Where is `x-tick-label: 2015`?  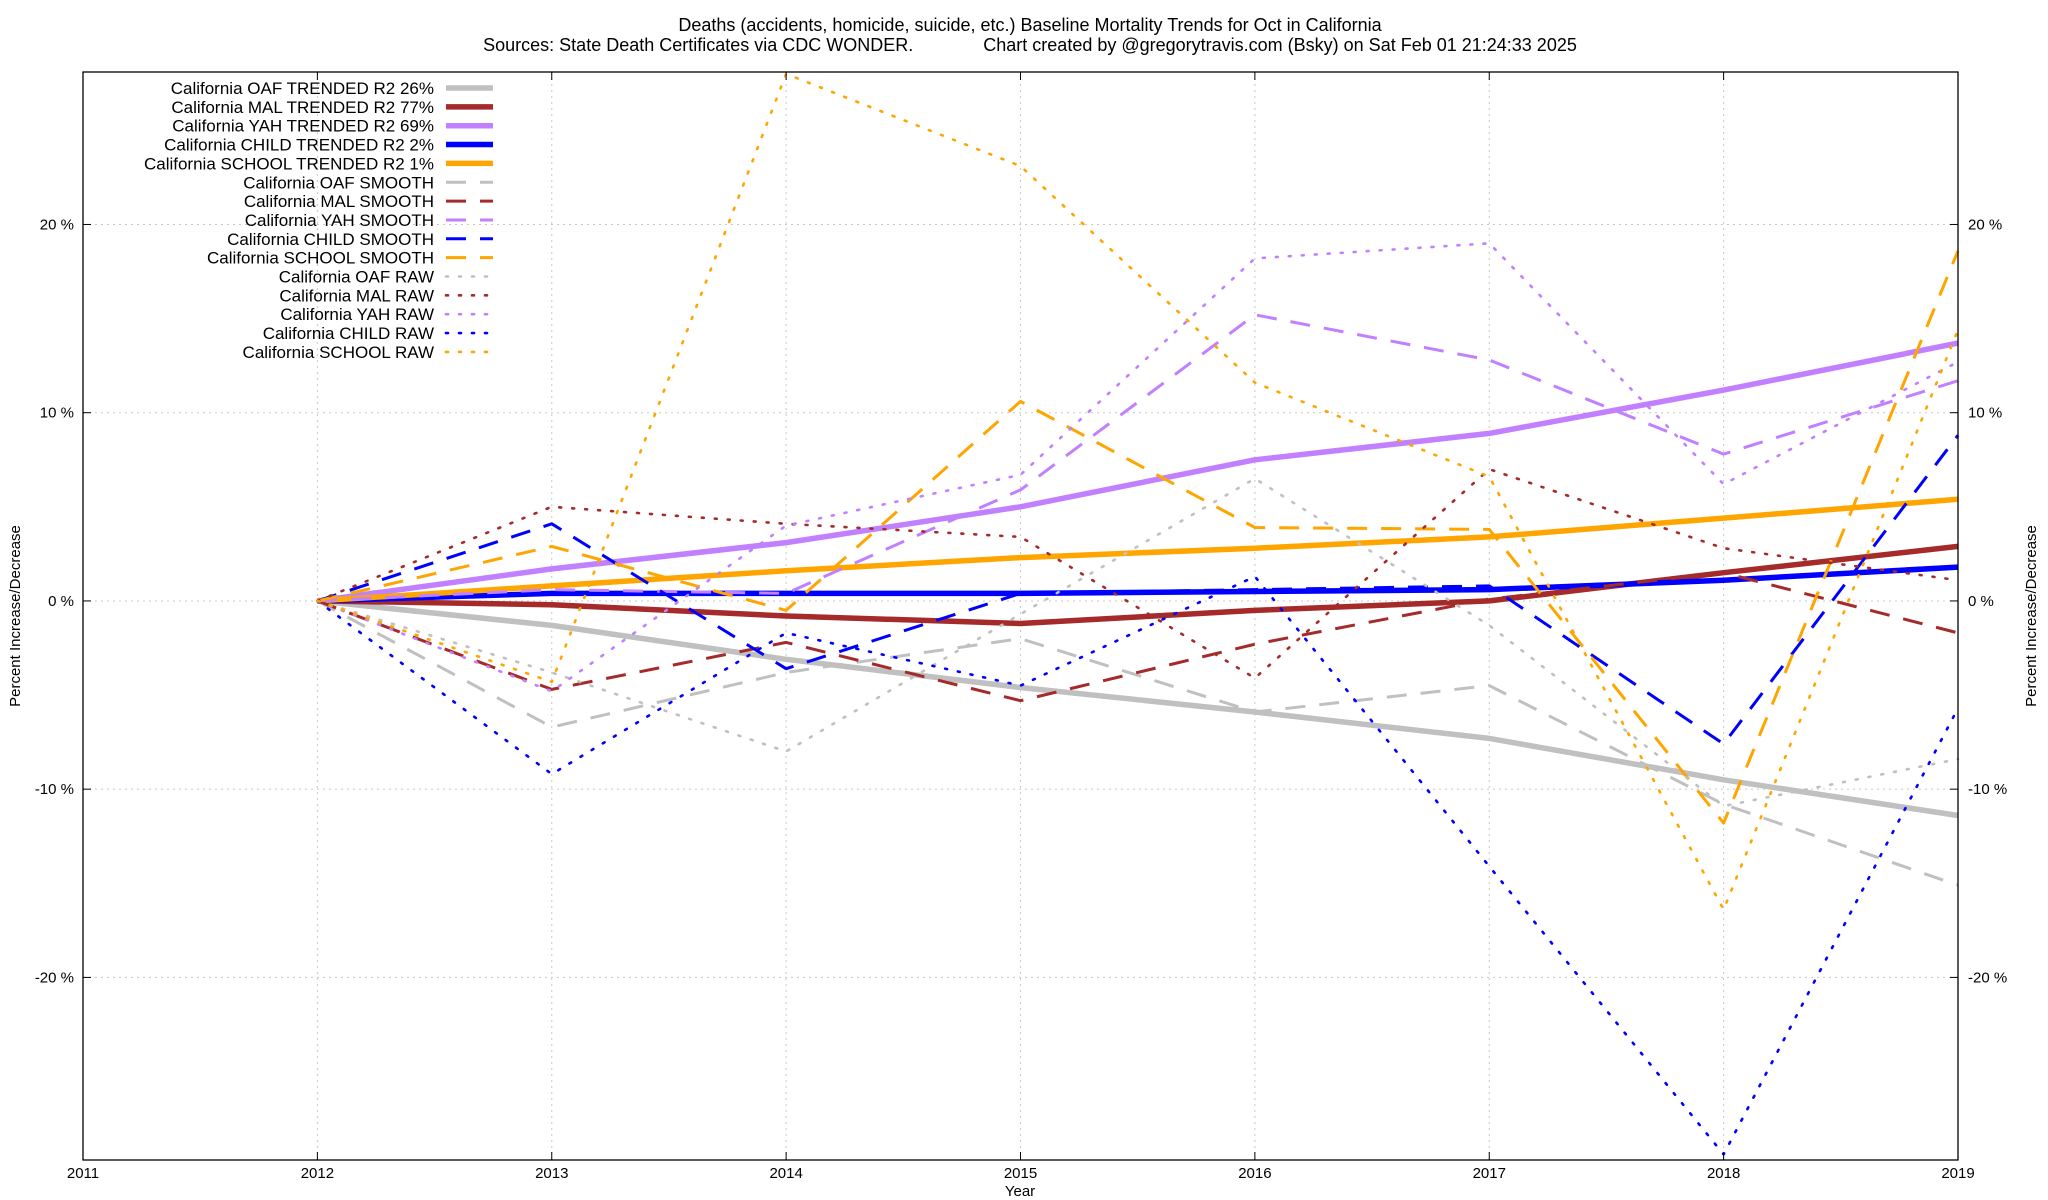
x-tick-label: 2015 is located at coordinates (1020, 1173).